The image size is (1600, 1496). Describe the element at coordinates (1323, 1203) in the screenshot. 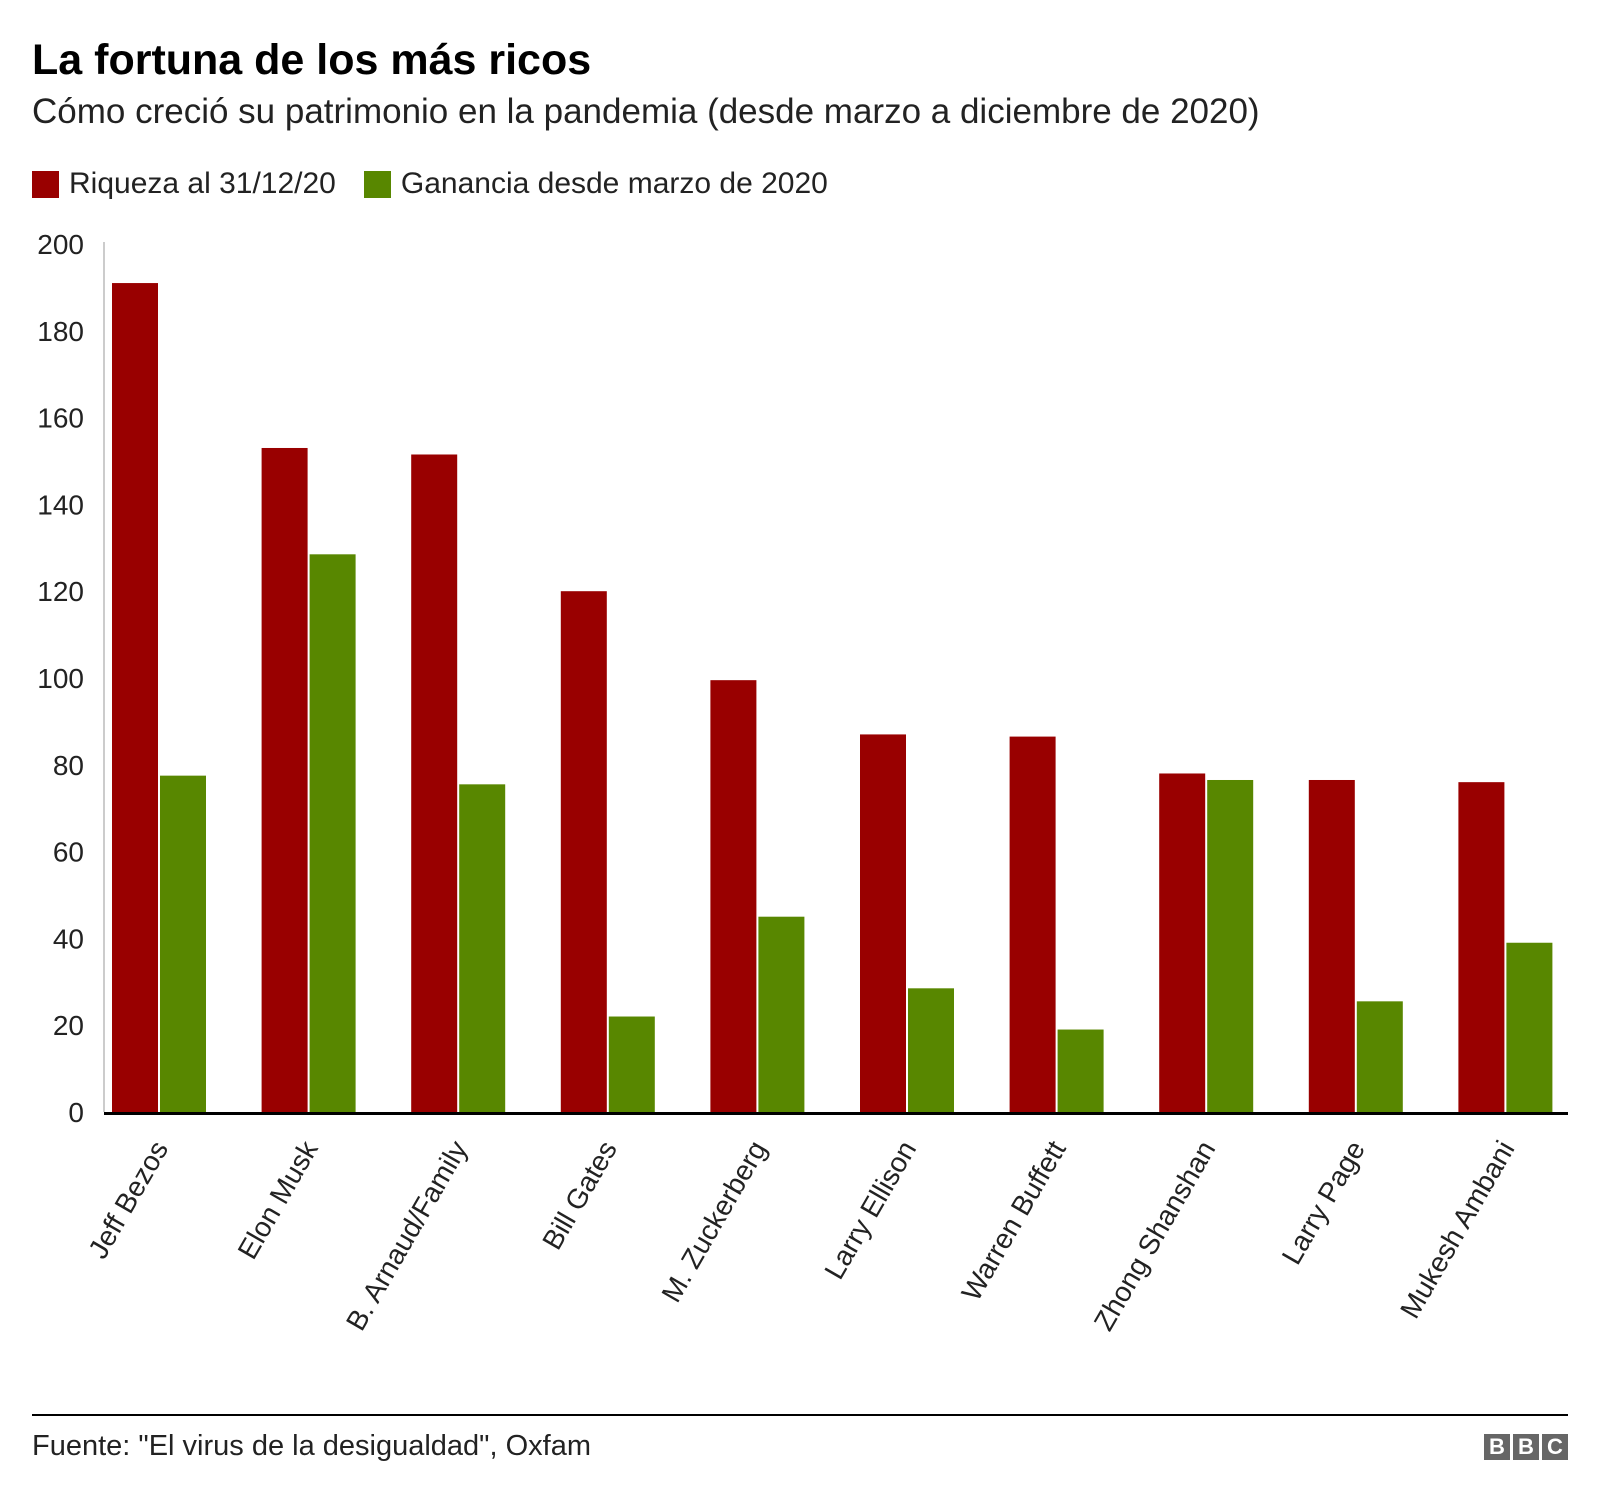

I see `x-tick-label: Larry Page` at that location.